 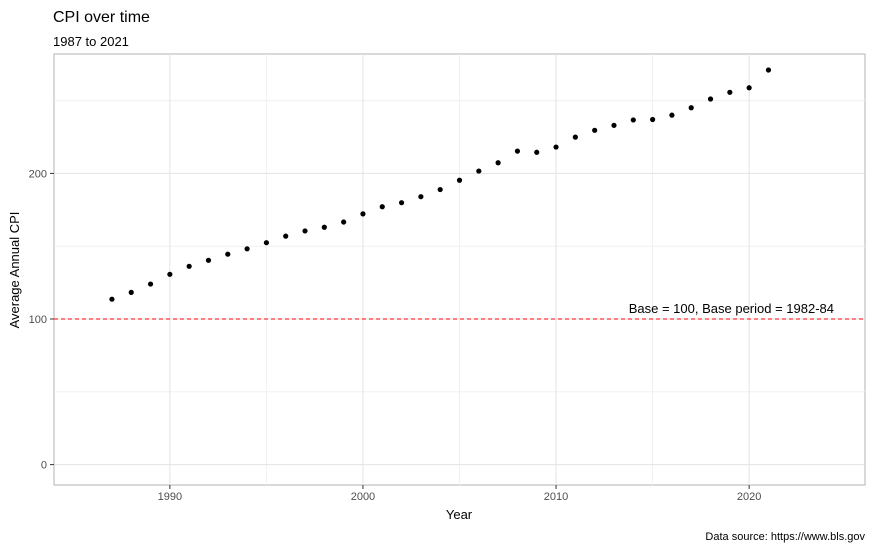 I want to click on y-tick-label: 100, so click(x=38, y=320).